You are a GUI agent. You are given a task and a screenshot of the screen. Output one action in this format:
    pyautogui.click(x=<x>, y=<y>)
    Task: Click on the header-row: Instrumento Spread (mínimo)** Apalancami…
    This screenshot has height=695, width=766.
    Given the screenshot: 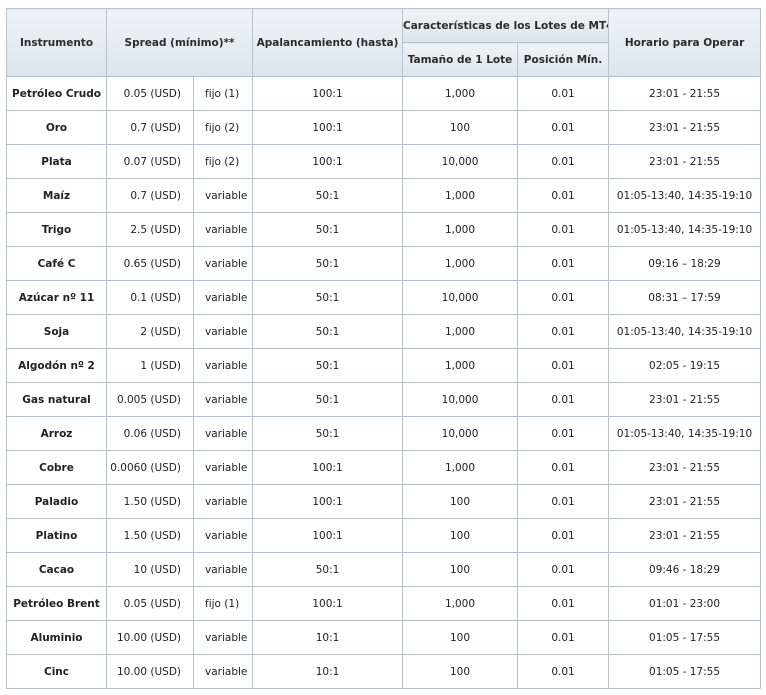 What is the action you would take?
    pyautogui.click(x=384, y=42)
    